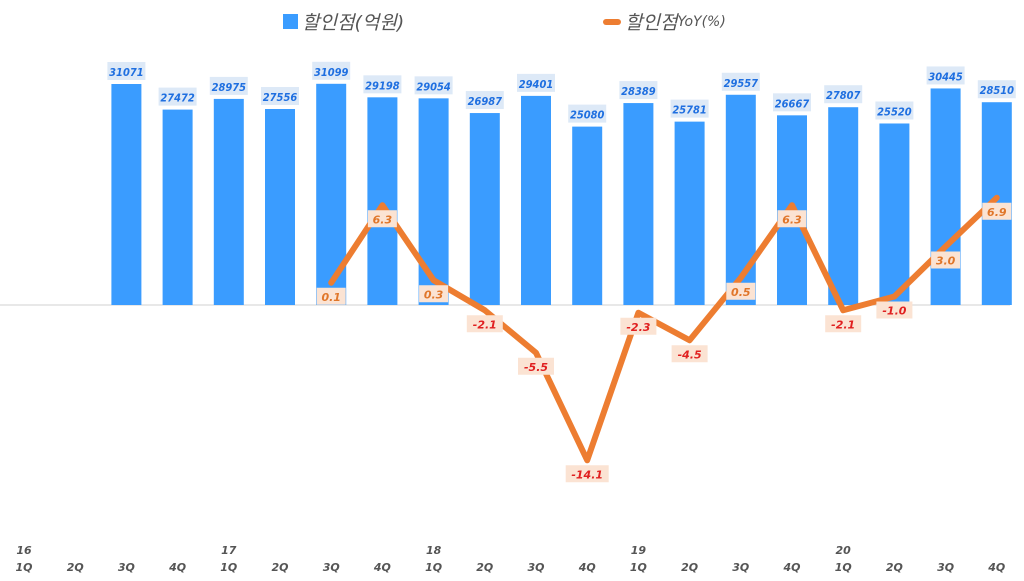  Describe the element at coordinates (651, 23) in the screenshot. I see `legend-line-label-main: 할인점` at that location.